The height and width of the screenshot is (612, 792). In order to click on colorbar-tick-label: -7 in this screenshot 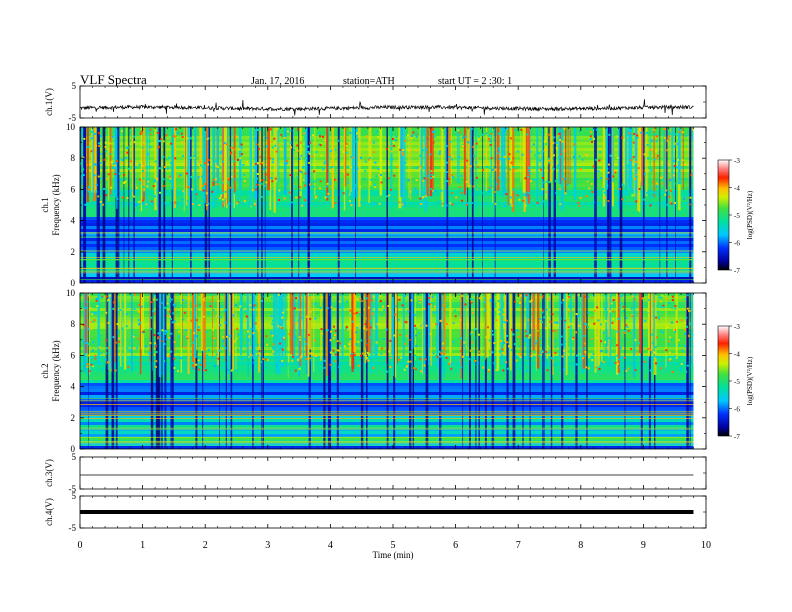, I will do `click(737, 437)`.